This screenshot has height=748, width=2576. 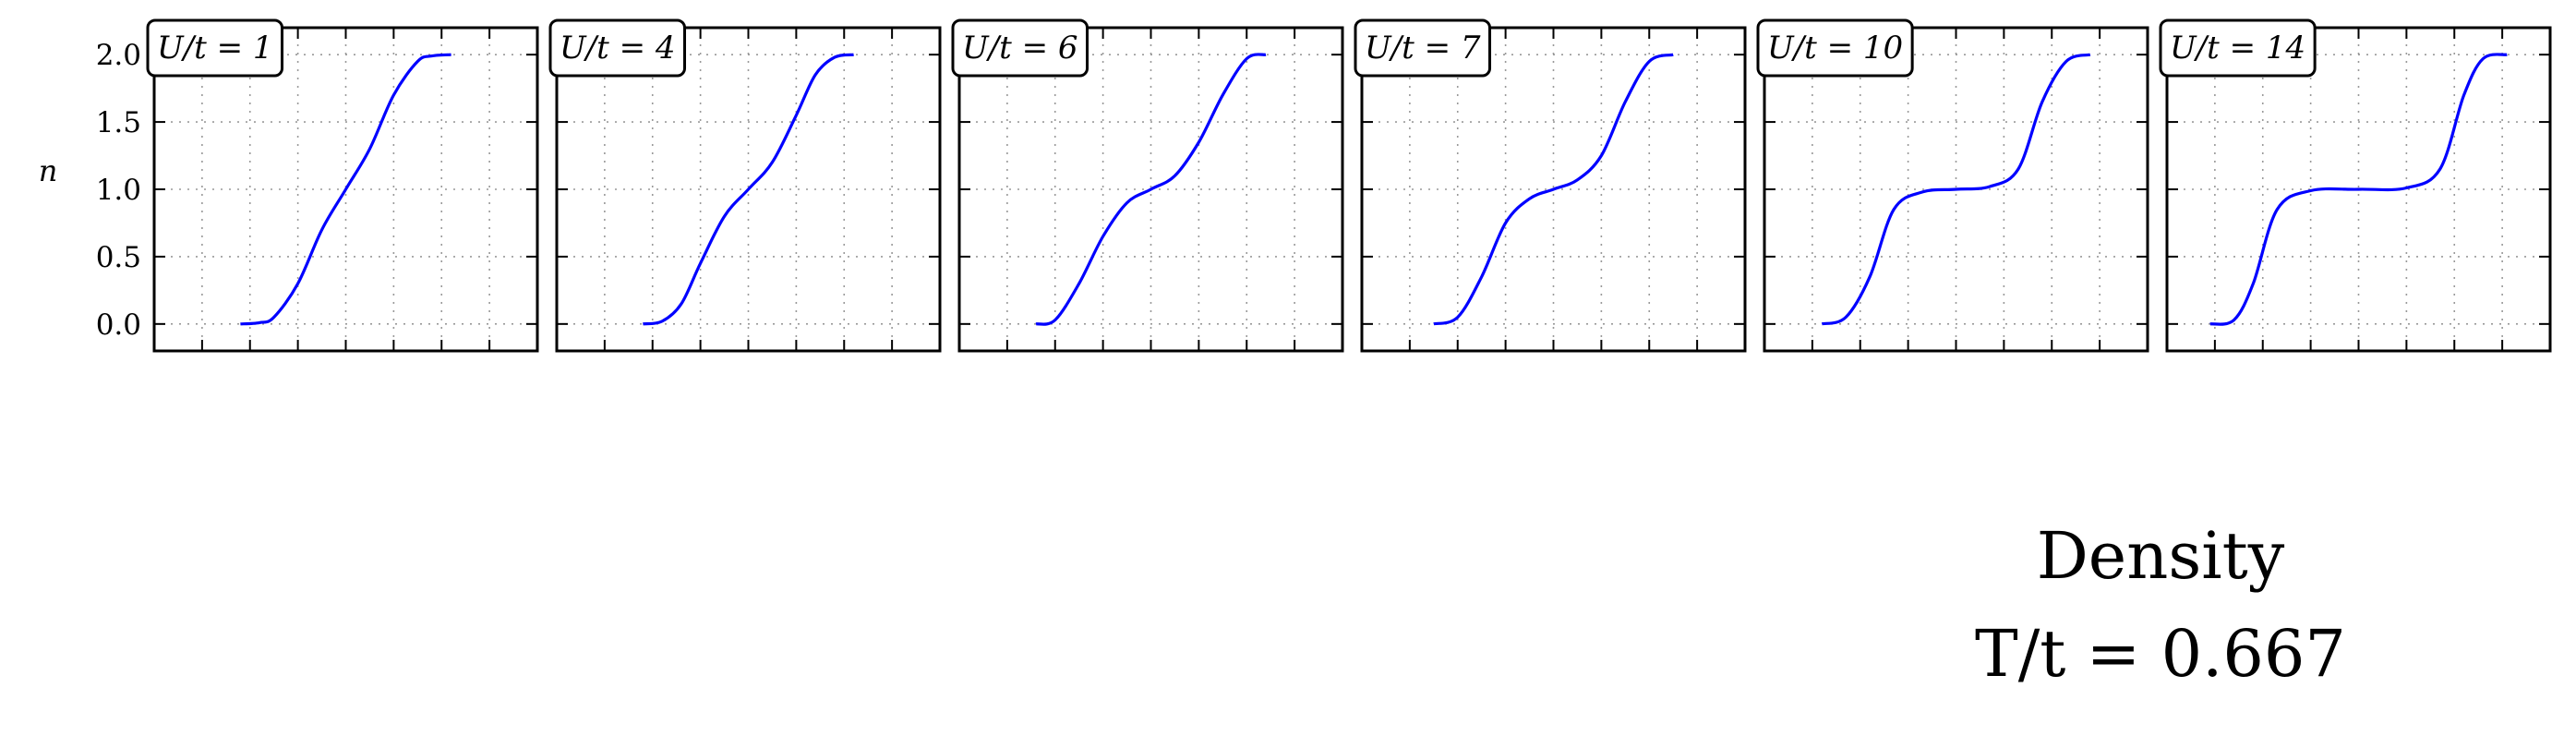 I want to click on title-annotation: Density T/t = 0.667, so click(x=2160, y=605).